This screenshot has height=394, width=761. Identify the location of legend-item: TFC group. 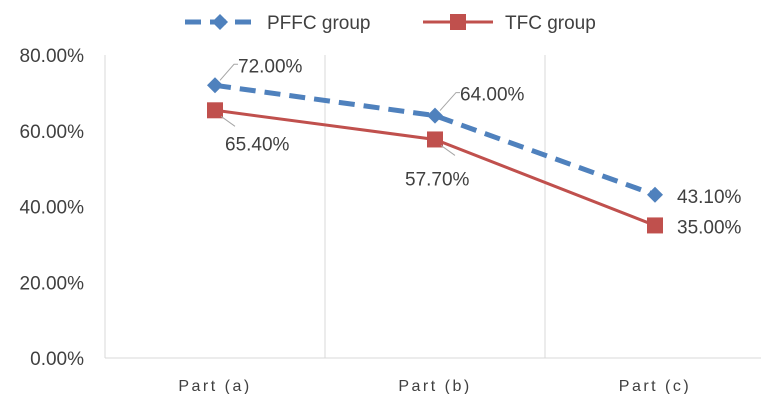
(509, 23).